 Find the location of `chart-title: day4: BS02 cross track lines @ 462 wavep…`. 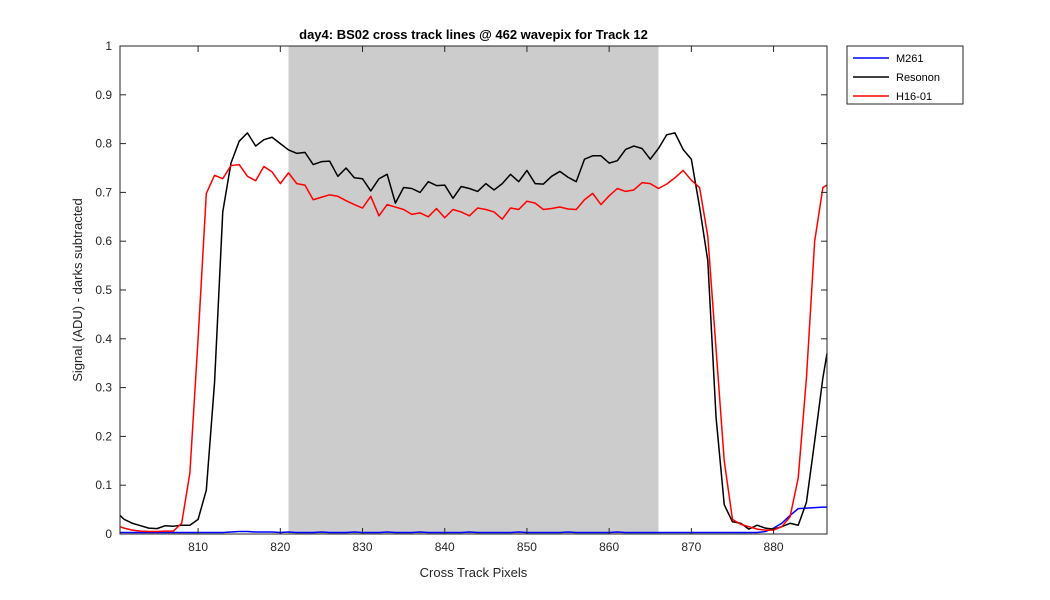

chart-title: day4: BS02 cross track lines @ 462 wavep… is located at coordinates (473, 34).